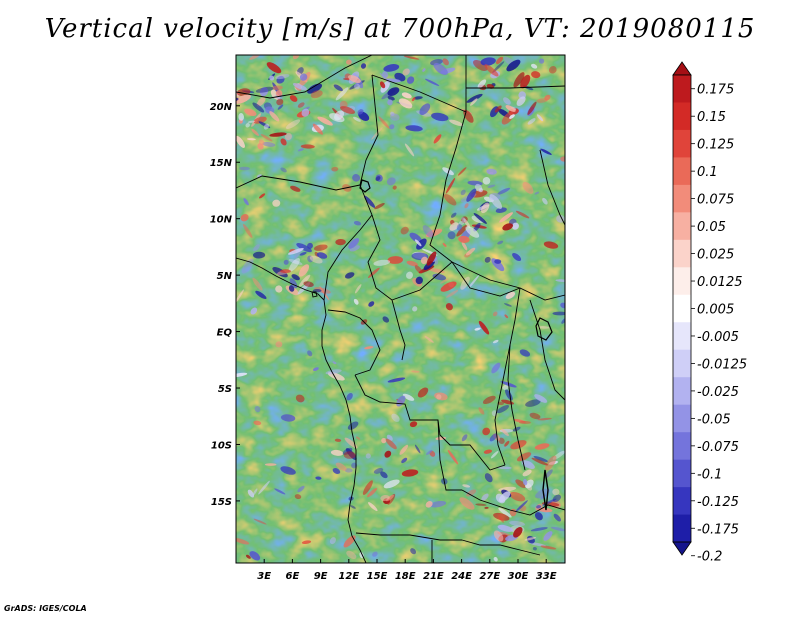  I want to click on colorbar-label: 0.1, so click(707, 172).